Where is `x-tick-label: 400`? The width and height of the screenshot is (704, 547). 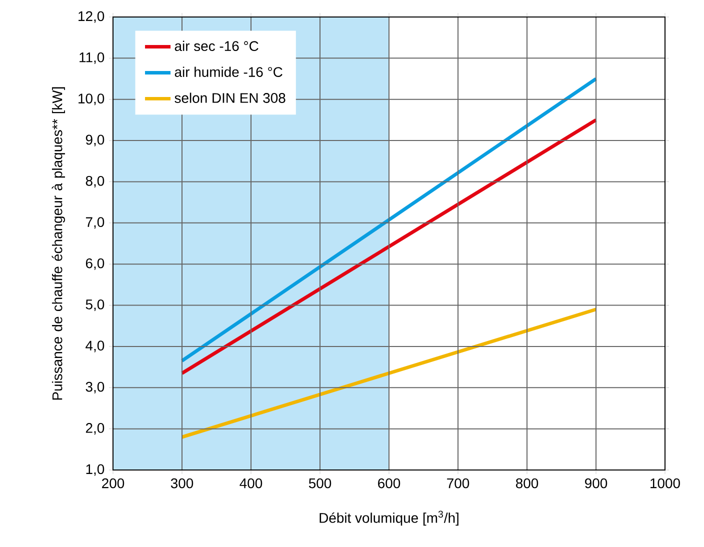 x-tick-label: 400 is located at coordinates (251, 483).